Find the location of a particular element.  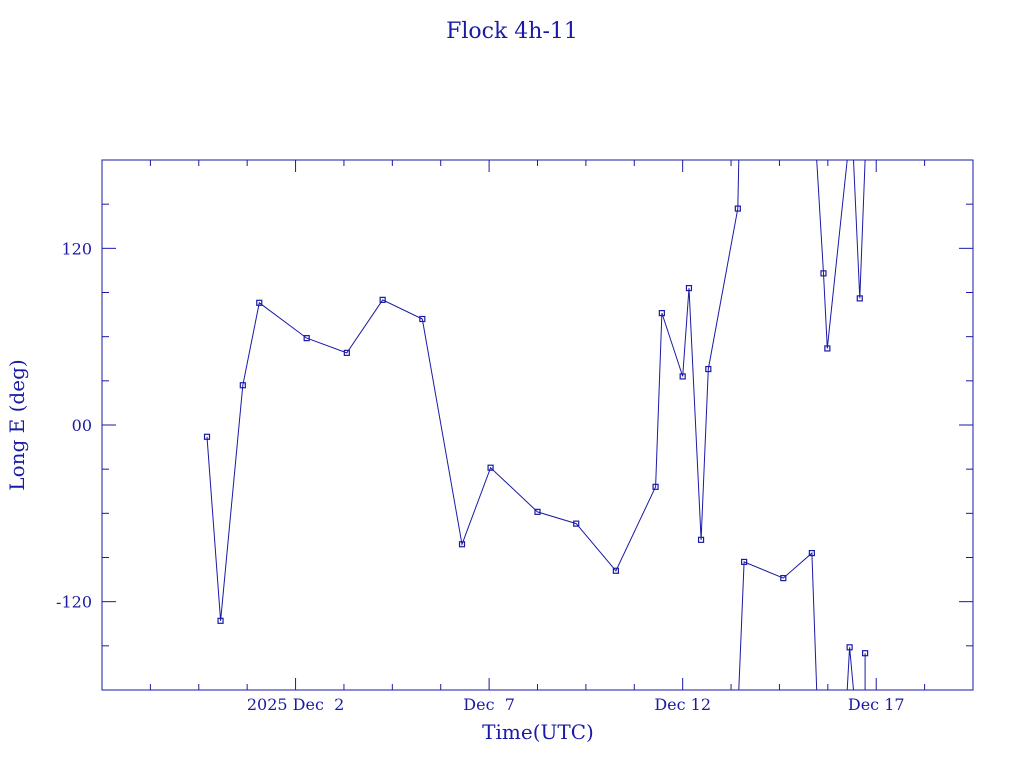

y-axis-label: Long E (deg) is located at coordinates (17, 424).